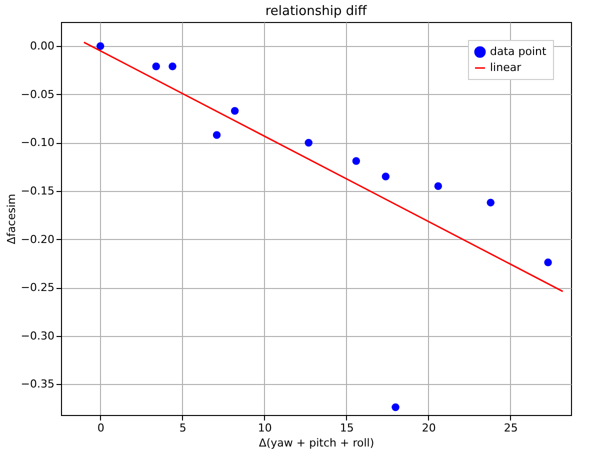  Describe the element at coordinates (37, 94) in the screenshot. I see `y-tick-label: −0.05` at that location.